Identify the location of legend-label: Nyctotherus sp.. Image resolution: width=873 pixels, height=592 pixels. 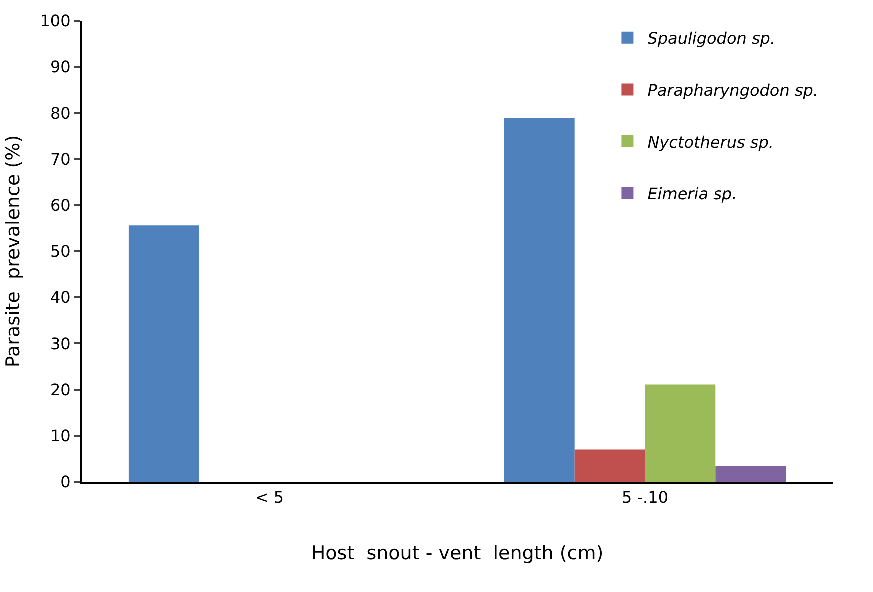
(711, 142).